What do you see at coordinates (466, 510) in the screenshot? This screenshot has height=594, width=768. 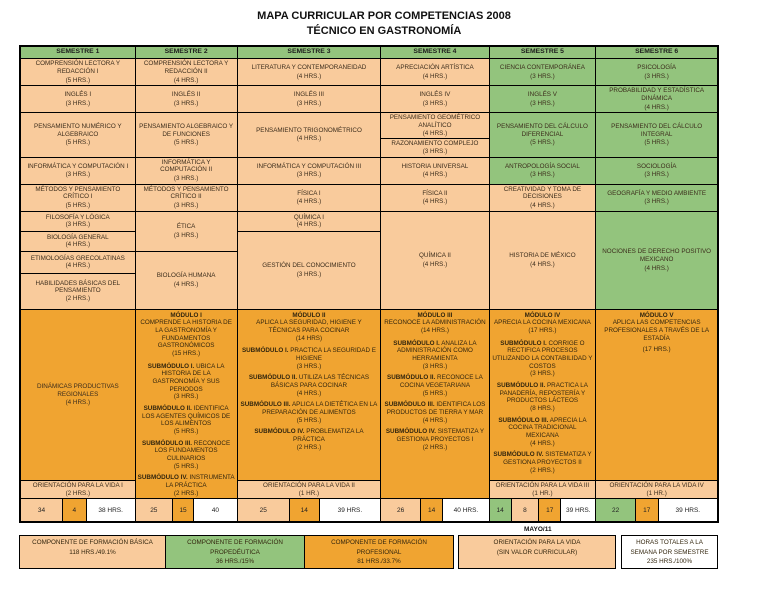 I see `total-week-hours: 40 HRS.` at bounding box center [466, 510].